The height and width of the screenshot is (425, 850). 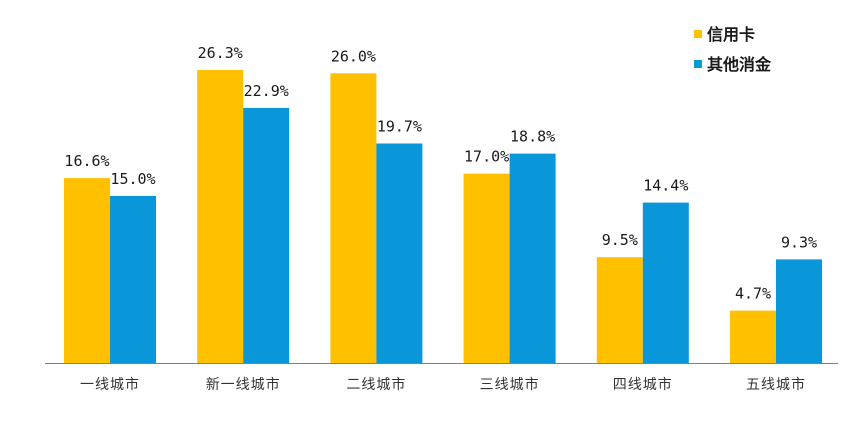 What do you see at coordinates (443, 384) in the screenshot?
I see `category-labels: 一线城市 新一线城市 二线城市 三线城市 四线城市 五线城市` at bounding box center [443, 384].